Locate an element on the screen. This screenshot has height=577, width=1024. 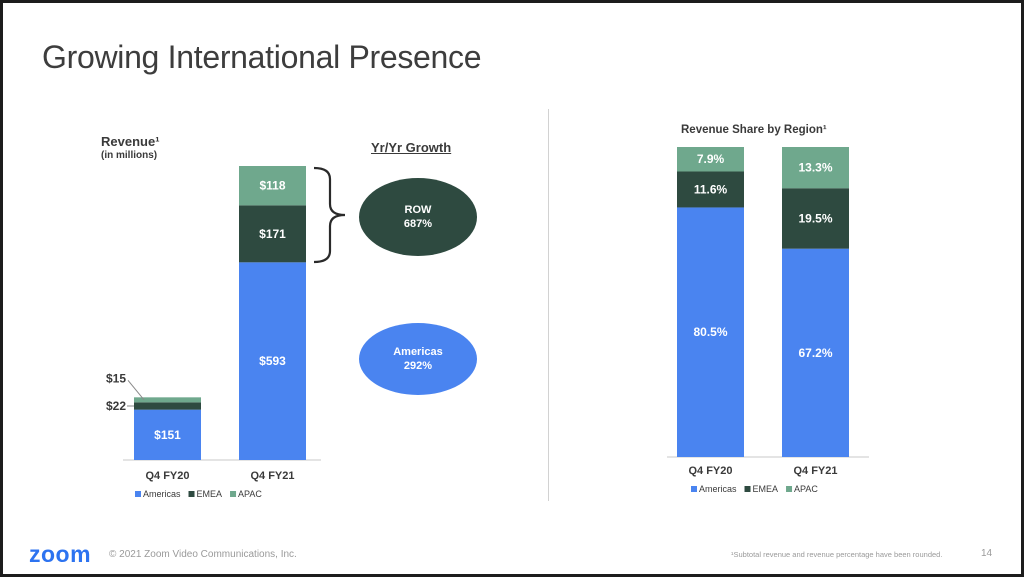
data-label-apac-q4-fy21: 13.3% is located at coordinates (815, 168).